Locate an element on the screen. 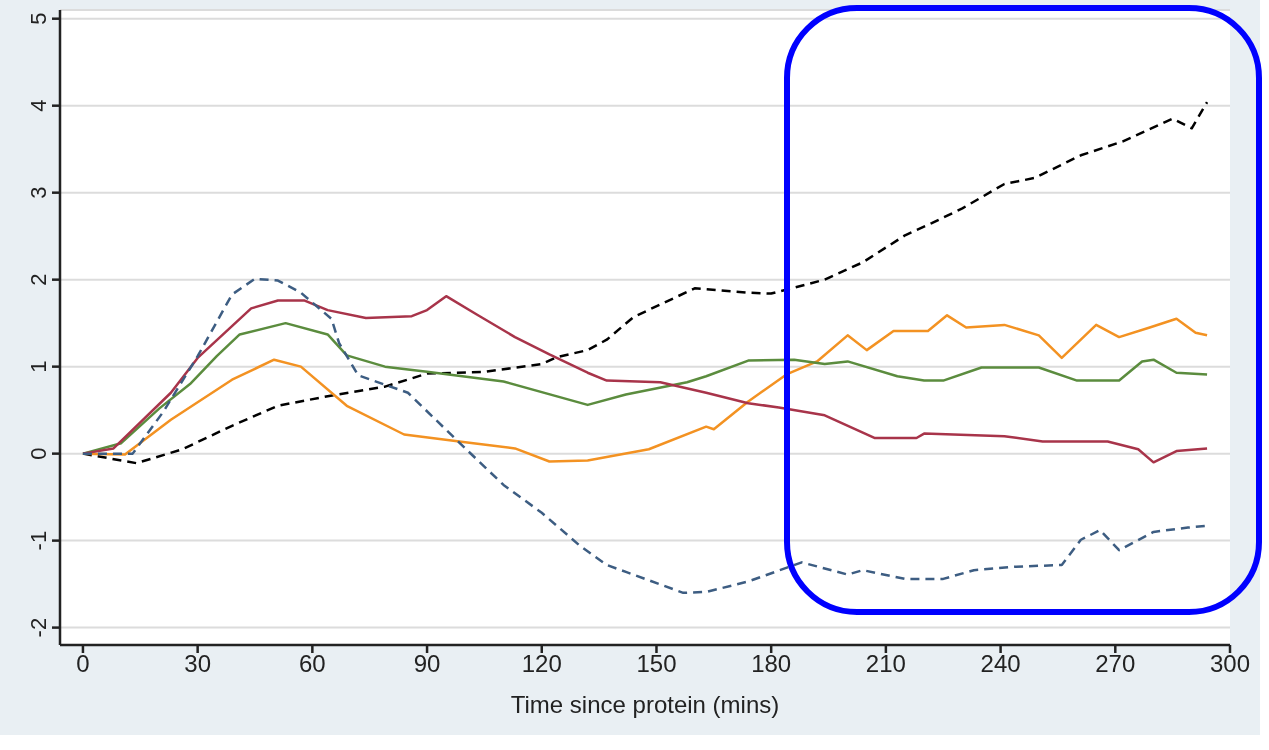 This screenshot has width=1269, height=750. y-tick-label: 3 is located at coordinates (38, 192).